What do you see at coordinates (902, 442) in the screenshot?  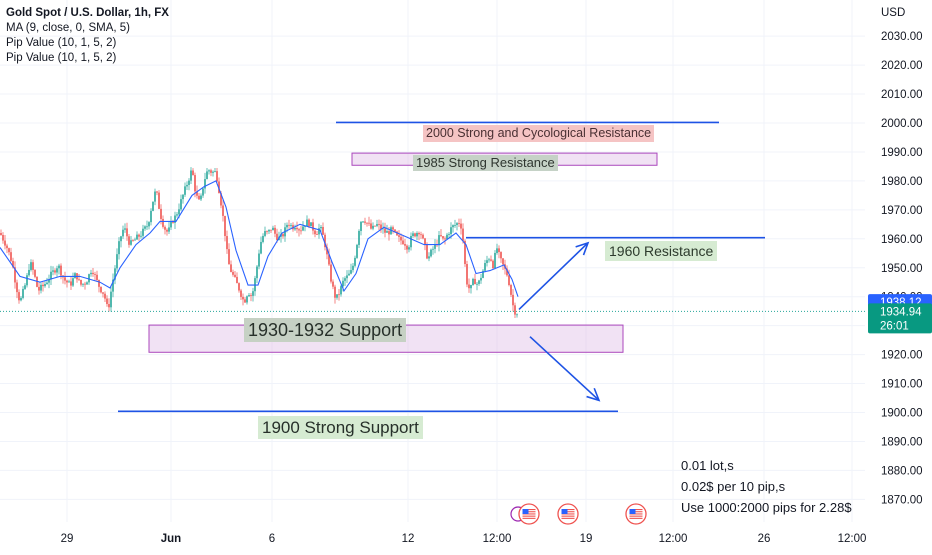 I see `y-tick-label: 1890.00` at bounding box center [902, 442].